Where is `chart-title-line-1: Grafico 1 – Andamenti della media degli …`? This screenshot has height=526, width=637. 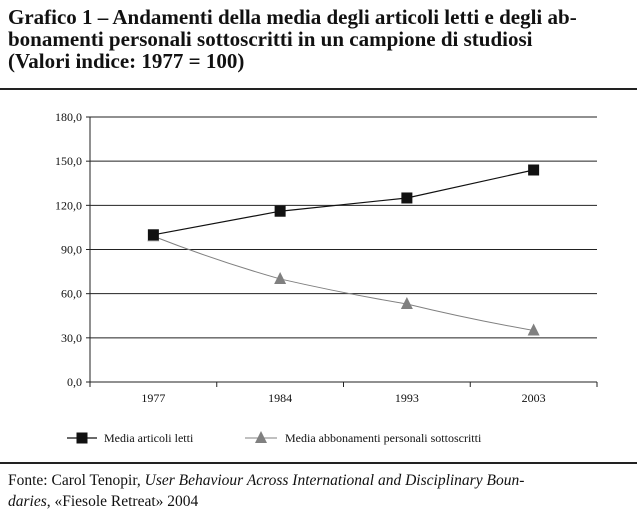
chart-title-line-1: Grafico 1 – Andamenti della media degli … is located at coordinates (292, 17).